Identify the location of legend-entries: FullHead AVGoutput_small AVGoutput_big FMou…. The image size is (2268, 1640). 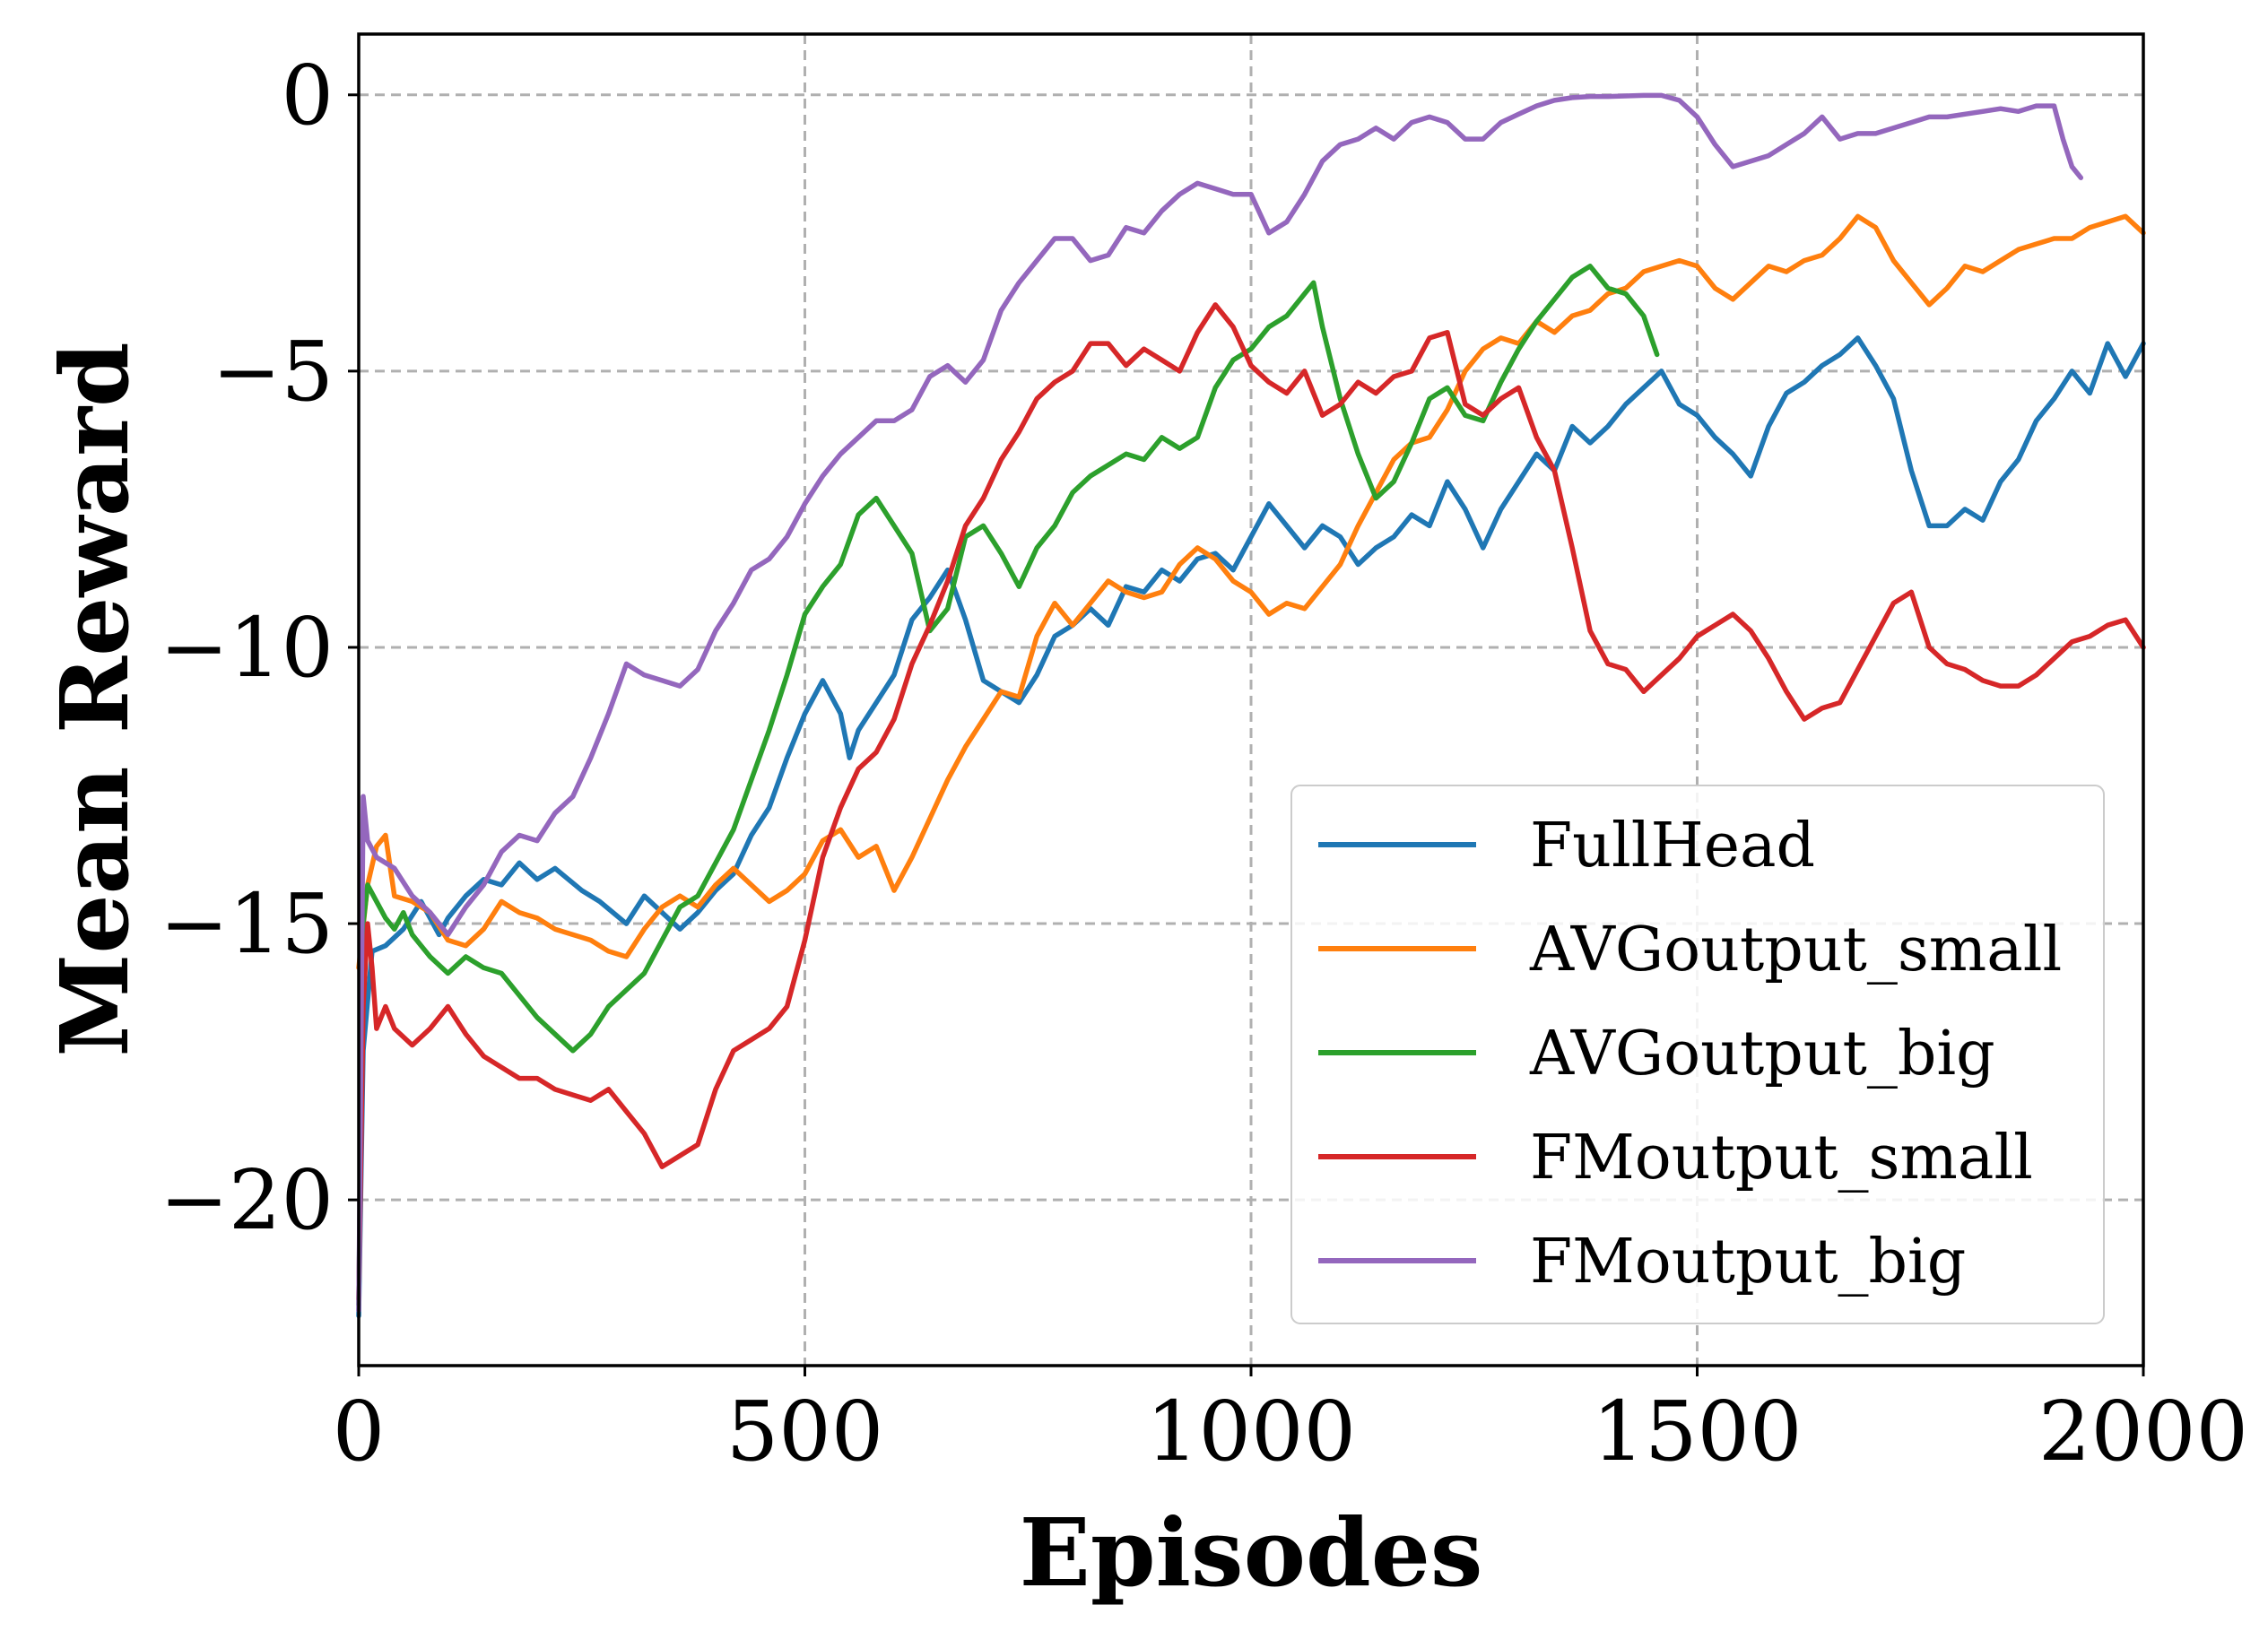
(1690, 1054).